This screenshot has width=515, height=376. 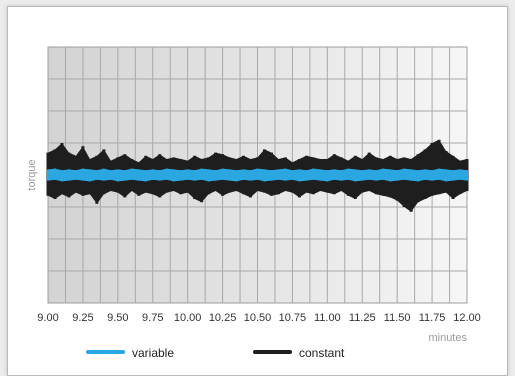 I want to click on x-tick-label: 12.00, so click(x=467, y=318).